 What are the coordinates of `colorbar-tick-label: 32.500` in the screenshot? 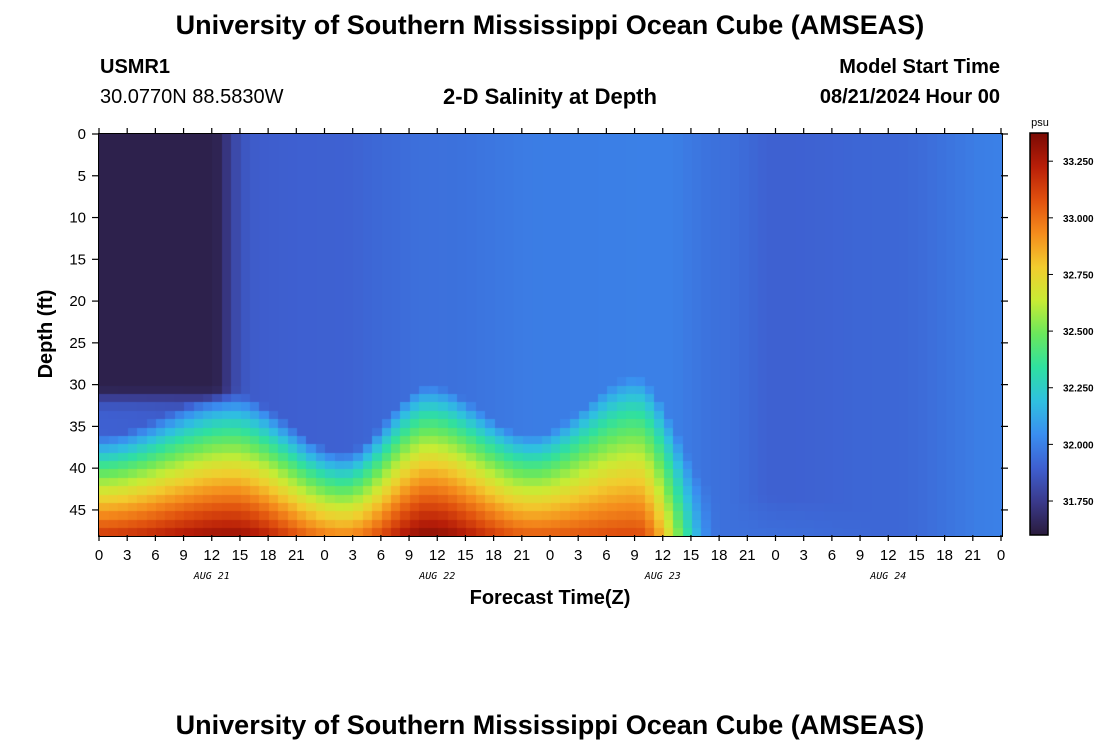 It's located at (1078, 332).